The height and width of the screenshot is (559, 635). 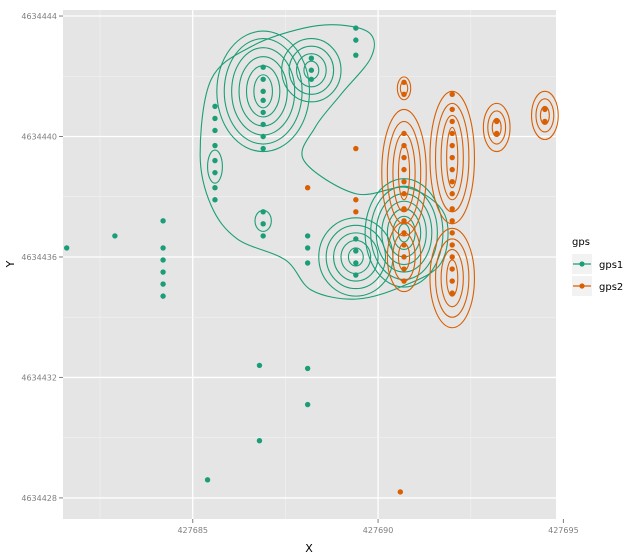 What do you see at coordinates (378, 527) in the screenshot?
I see `x-axis-ticks: 427685 427690 427695` at bounding box center [378, 527].